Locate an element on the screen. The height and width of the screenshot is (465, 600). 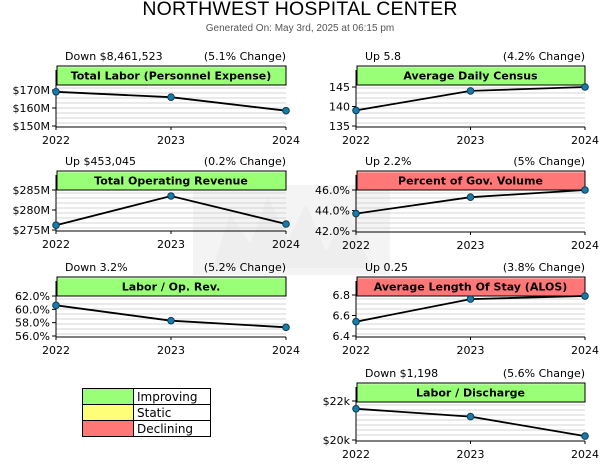
change-text: Up 0.25 is located at coordinates (386, 267).